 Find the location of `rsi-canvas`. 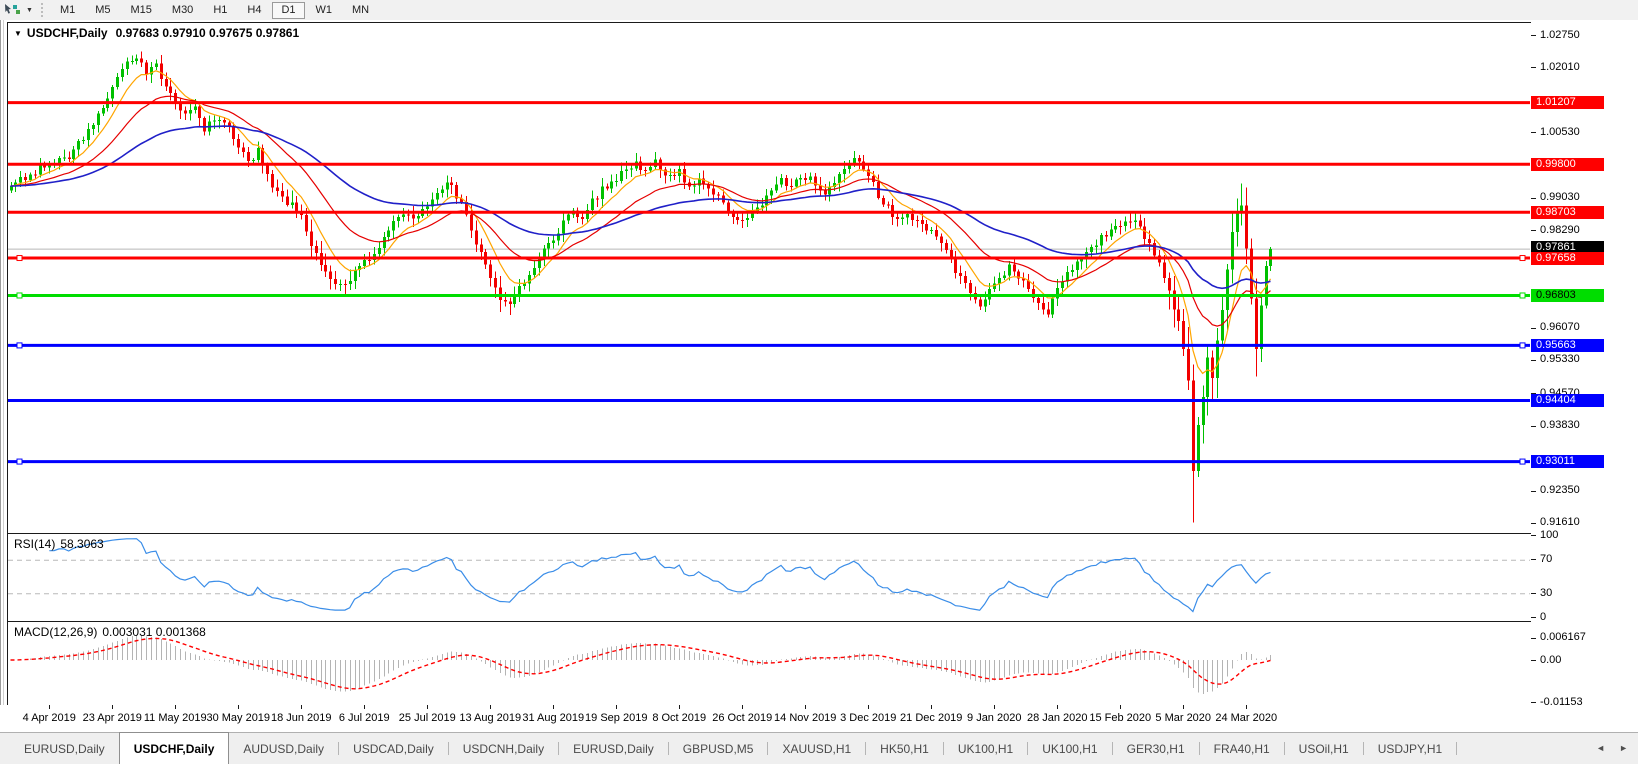

rsi-canvas is located at coordinates (769, 576).